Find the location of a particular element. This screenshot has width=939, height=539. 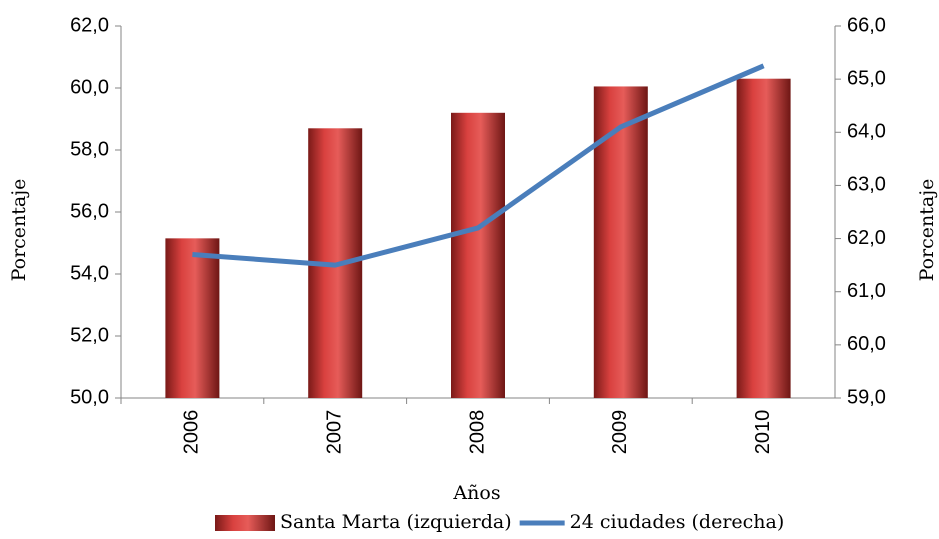

y-tick-label: 54,0 is located at coordinates (89, 273).